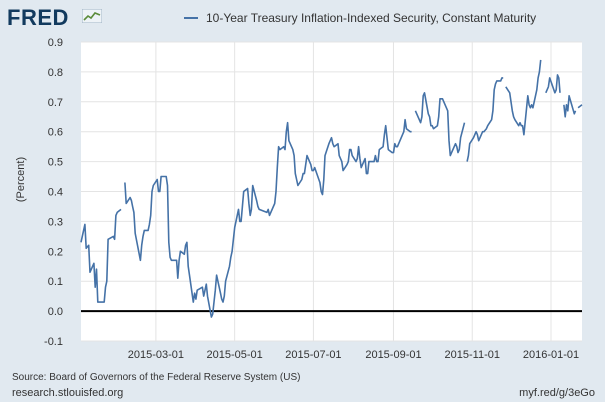 The height and width of the screenshot is (402, 605). What do you see at coordinates (551, 355) in the screenshot?
I see `x-tick-label: 2016-01-01` at bounding box center [551, 355].